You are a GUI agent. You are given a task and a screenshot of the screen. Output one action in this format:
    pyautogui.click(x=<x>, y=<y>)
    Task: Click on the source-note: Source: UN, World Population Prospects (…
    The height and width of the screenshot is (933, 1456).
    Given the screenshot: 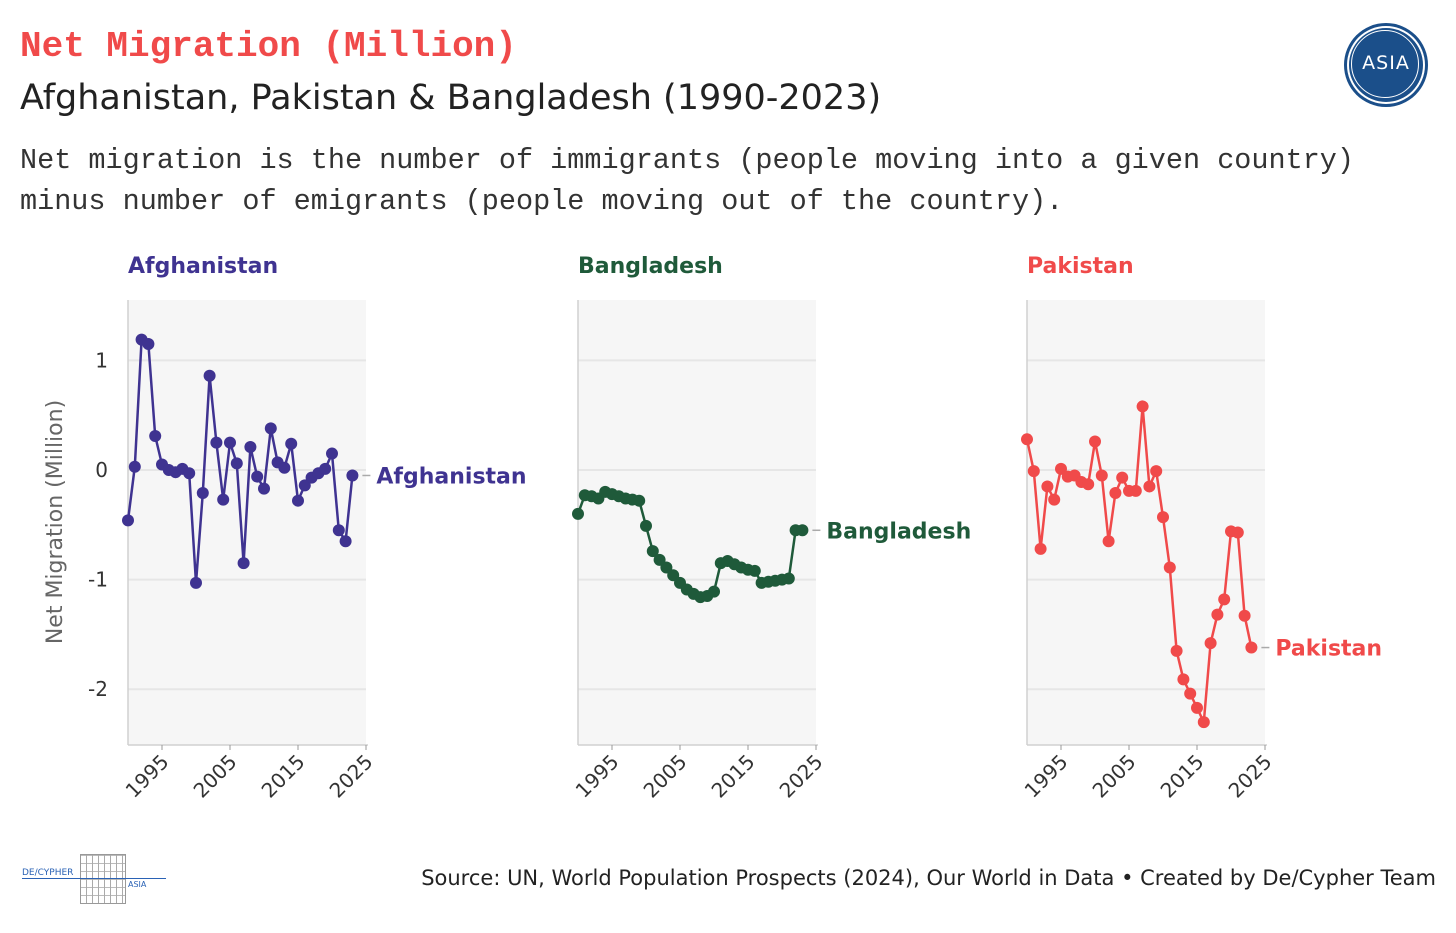 What is the action you would take?
    pyautogui.click(x=928, y=878)
    